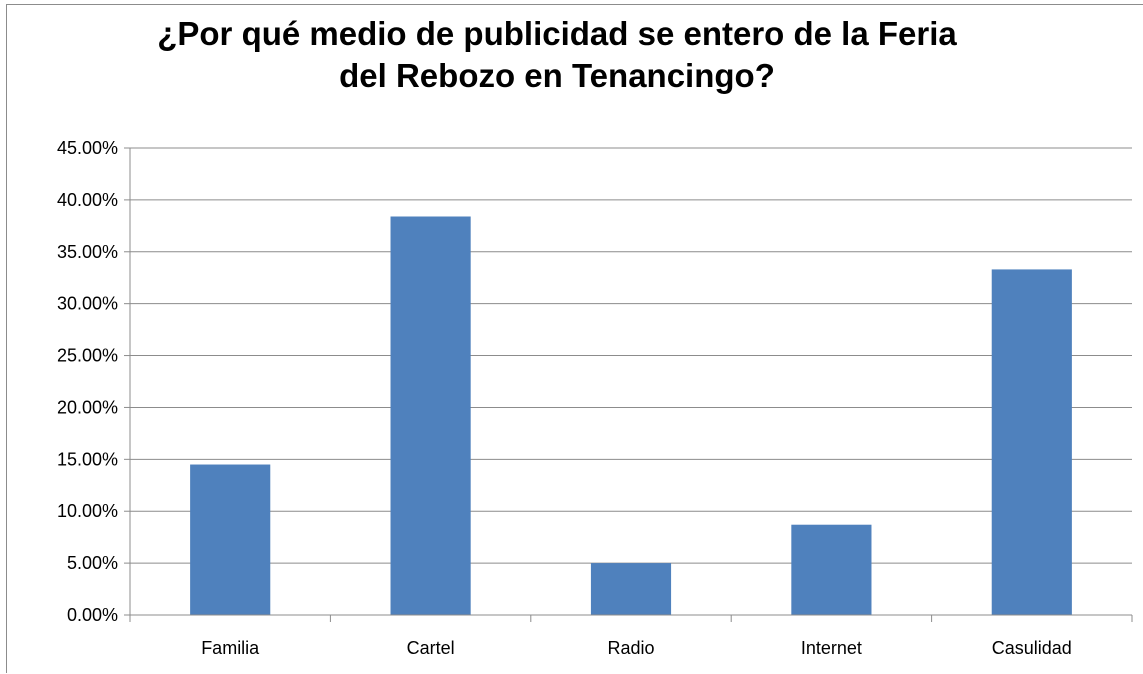 This screenshot has height=674, width=1143. Describe the element at coordinates (631, 589) in the screenshot. I see `bar-radio` at that location.